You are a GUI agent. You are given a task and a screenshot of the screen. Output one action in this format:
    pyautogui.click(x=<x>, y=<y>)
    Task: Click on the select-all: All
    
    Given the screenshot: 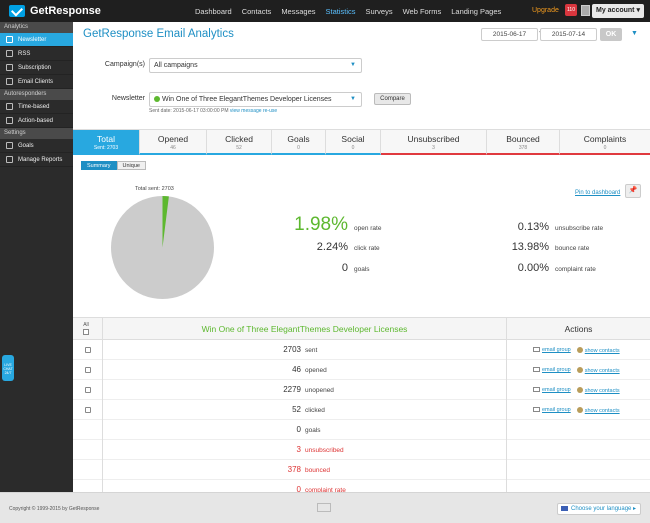 What is the action you would take?
    pyautogui.click(x=86, y=328)
    